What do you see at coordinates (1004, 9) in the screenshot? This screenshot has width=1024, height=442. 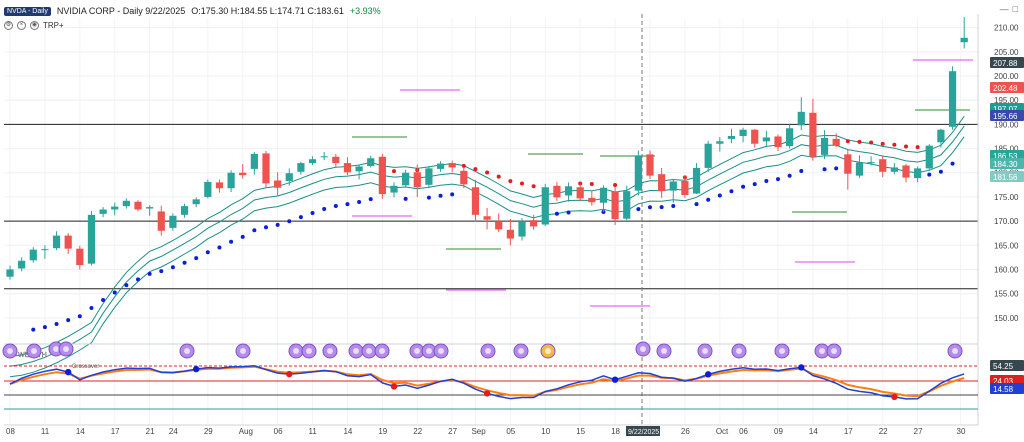 I see `minimize-icon: —` at bounding box center [1004, 9].